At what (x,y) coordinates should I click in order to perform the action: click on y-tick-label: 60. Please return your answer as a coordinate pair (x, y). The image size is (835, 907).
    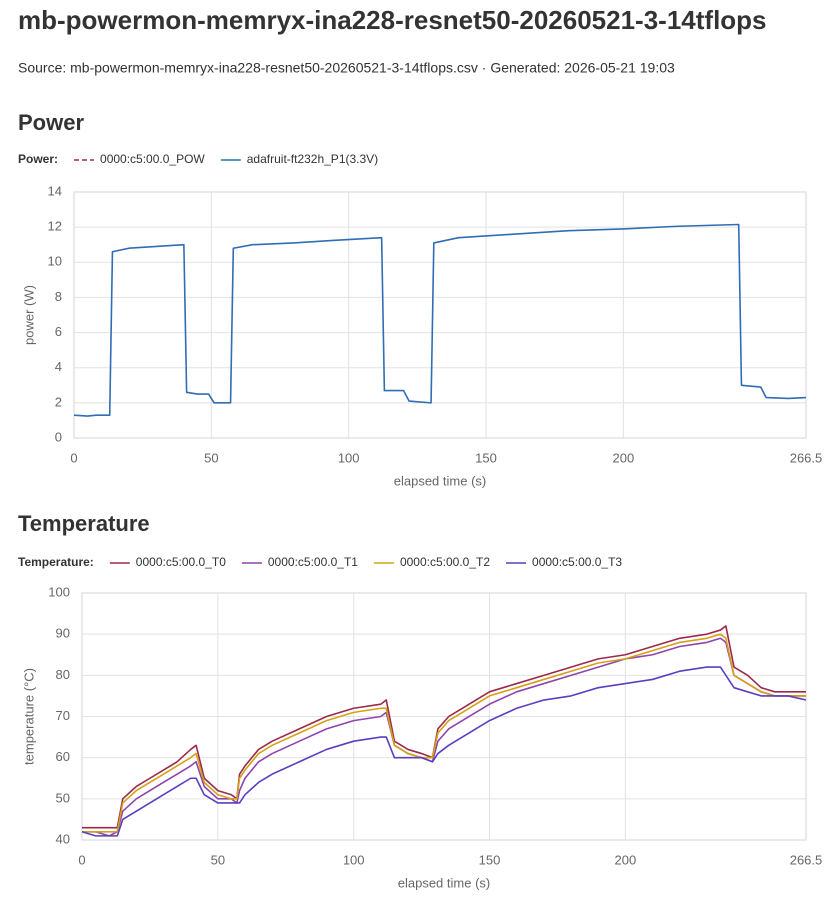
    Looking at the image, I should click on (63, 756).